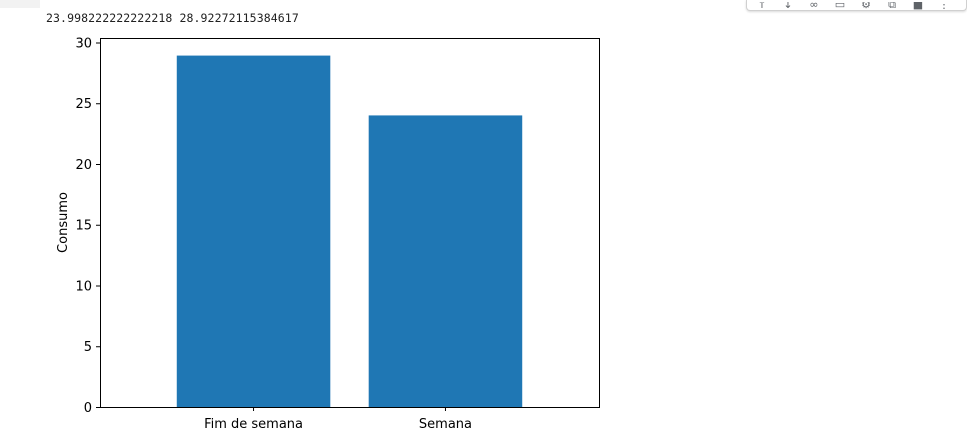 This screenshot has height=436, width=967. What do you see at coordinates (83, 43) in the screenshot?
I see `y-tick-label: 30` at bounding box center [83, 43].